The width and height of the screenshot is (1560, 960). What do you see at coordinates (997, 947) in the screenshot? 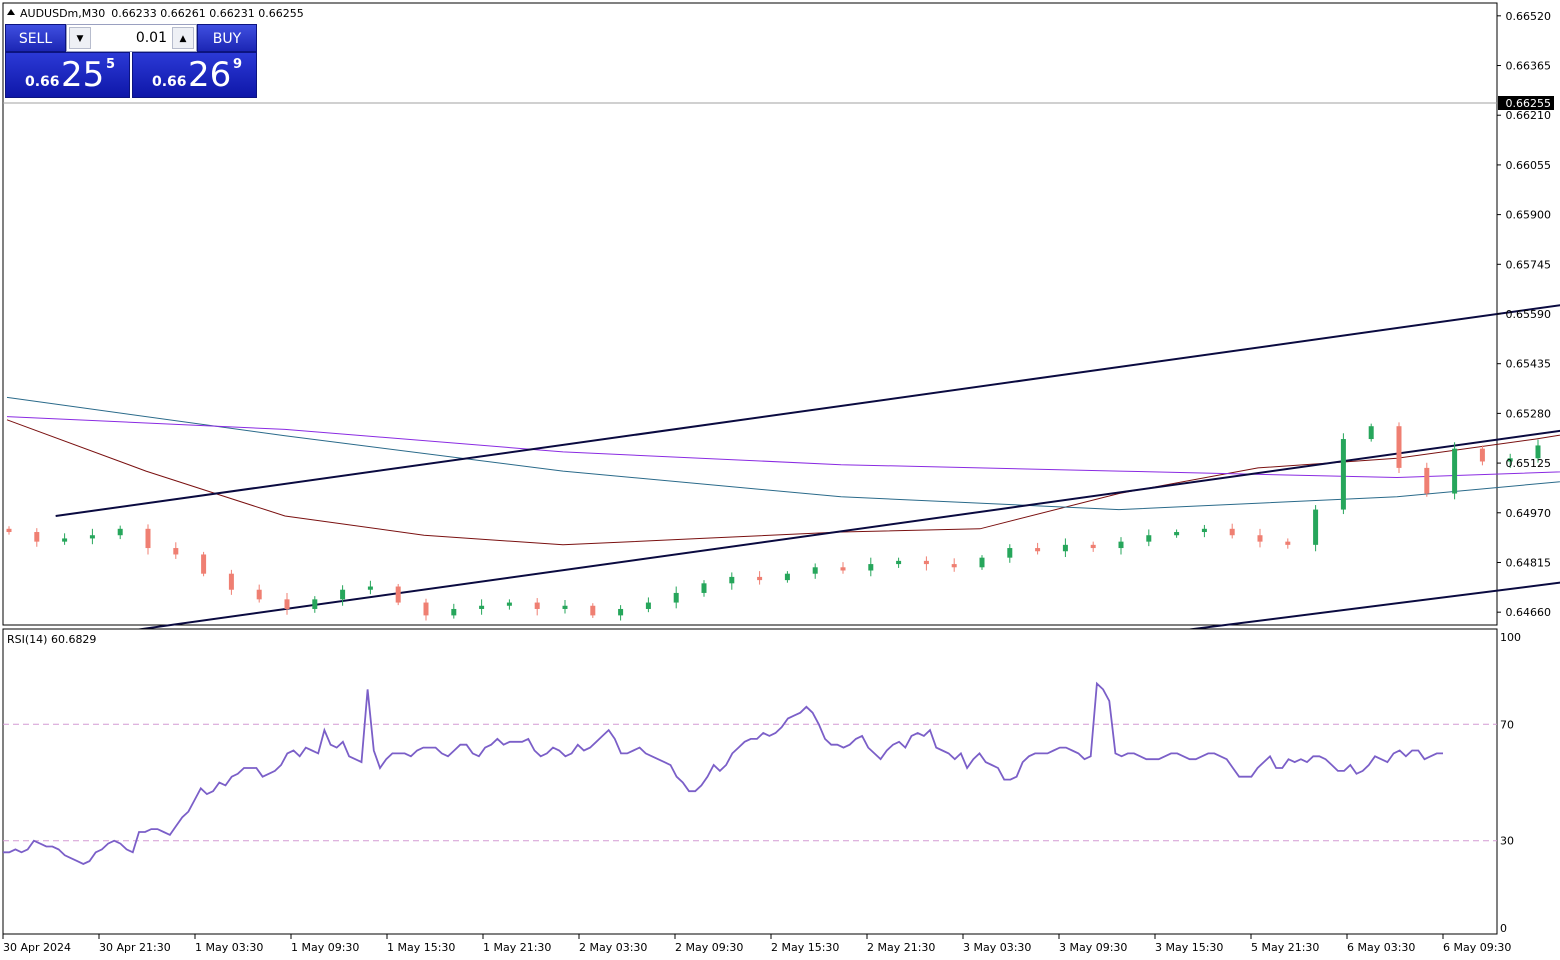
I see `time-tick-label: 3 May 03:30` at bounding box center [997, 947].